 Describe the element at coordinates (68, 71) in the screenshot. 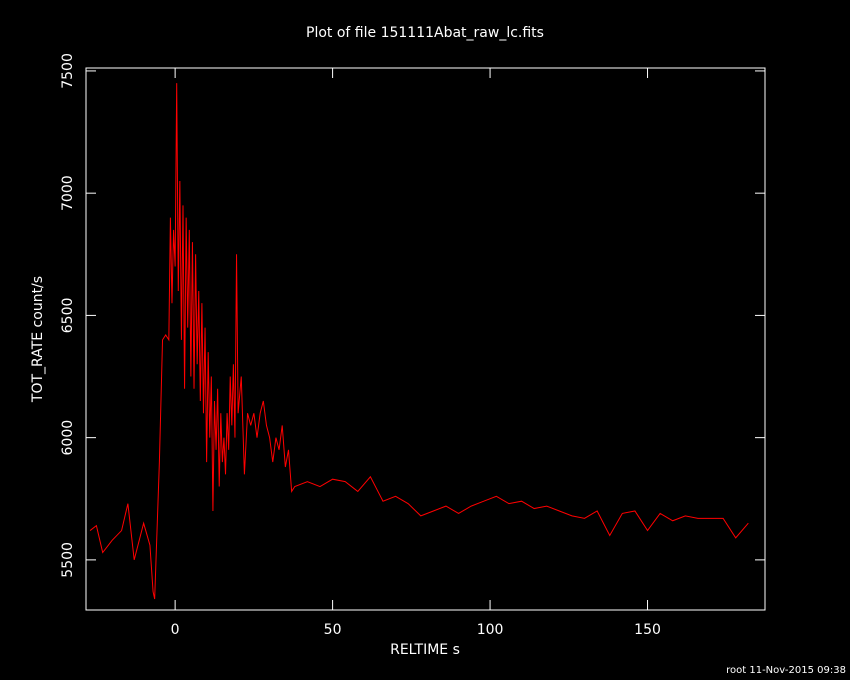

I see `y-tick-label: 7500` at that location.